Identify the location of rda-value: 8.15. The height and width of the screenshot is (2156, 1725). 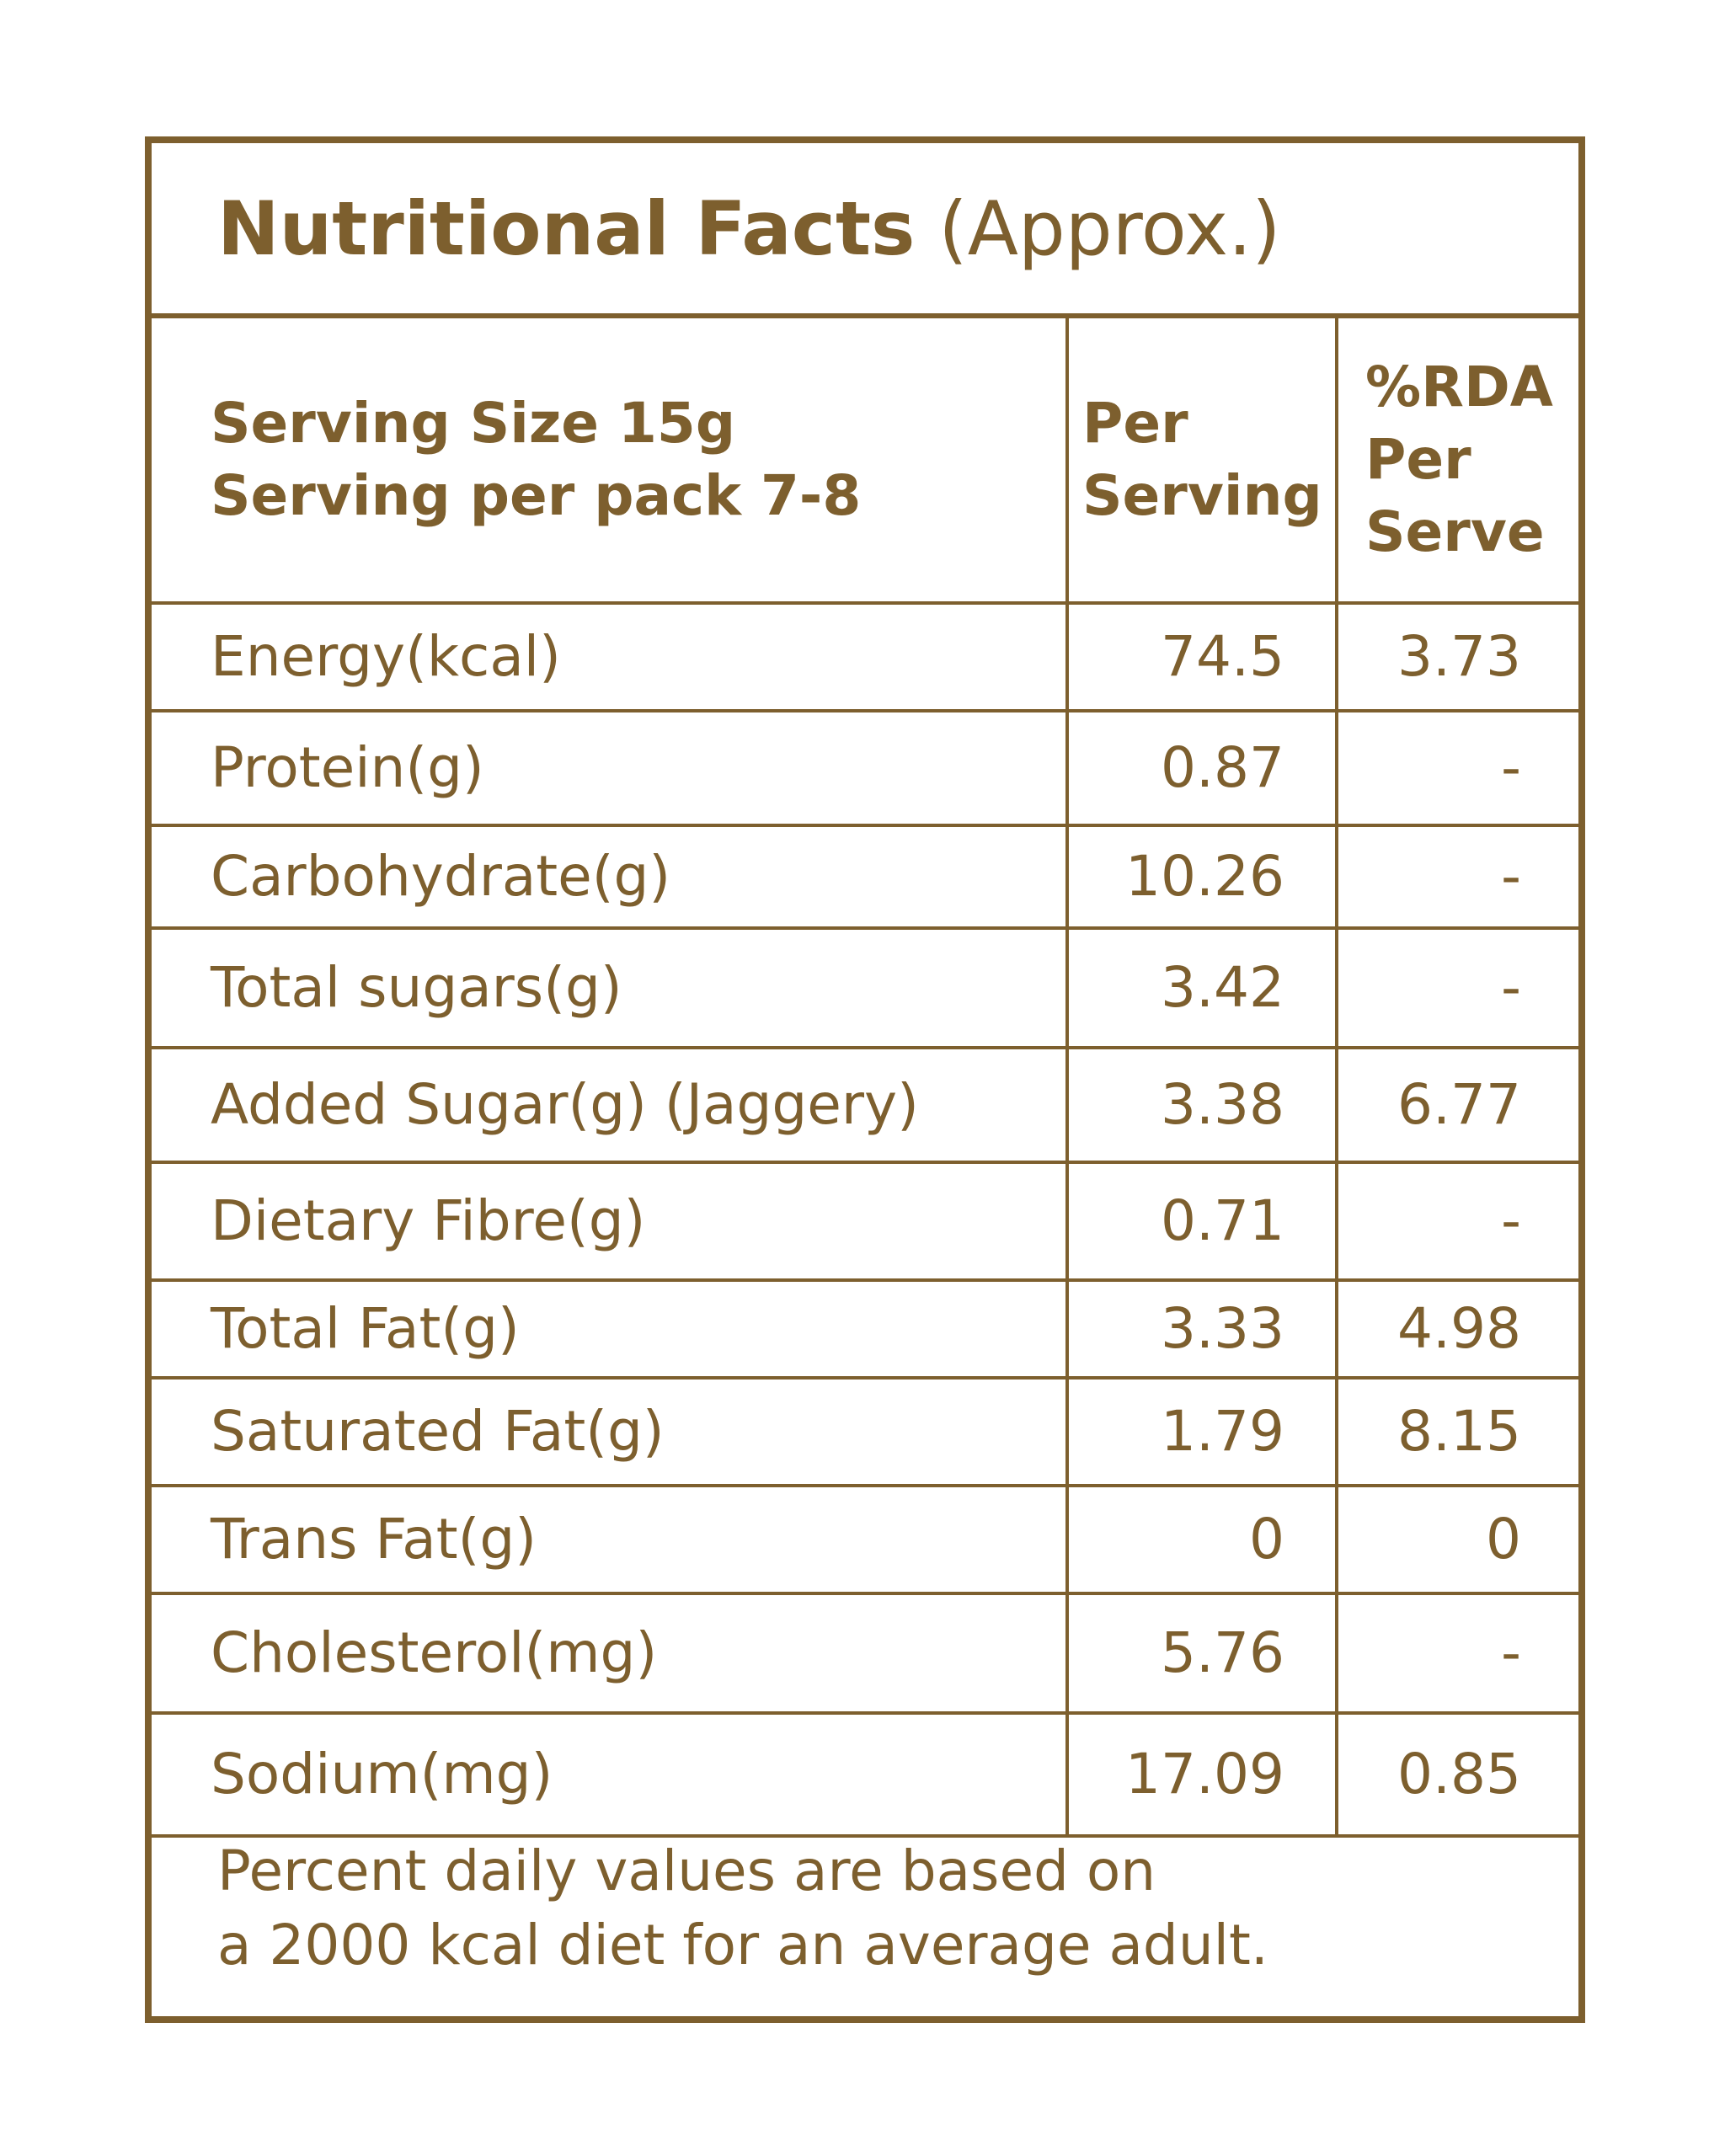
(1456, 1431).